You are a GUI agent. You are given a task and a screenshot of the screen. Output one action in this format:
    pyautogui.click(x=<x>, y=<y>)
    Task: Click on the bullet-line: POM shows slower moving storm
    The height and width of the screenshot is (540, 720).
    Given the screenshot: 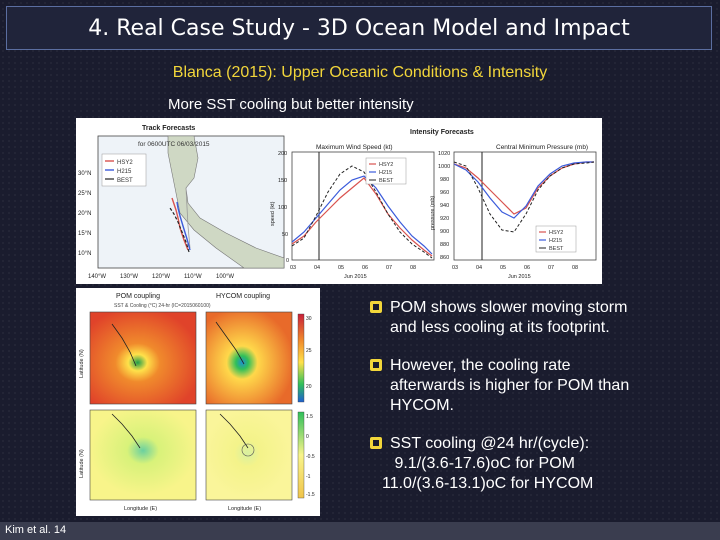 What is the action you would take?
    pyautogui.click(x=509, y=307)
    